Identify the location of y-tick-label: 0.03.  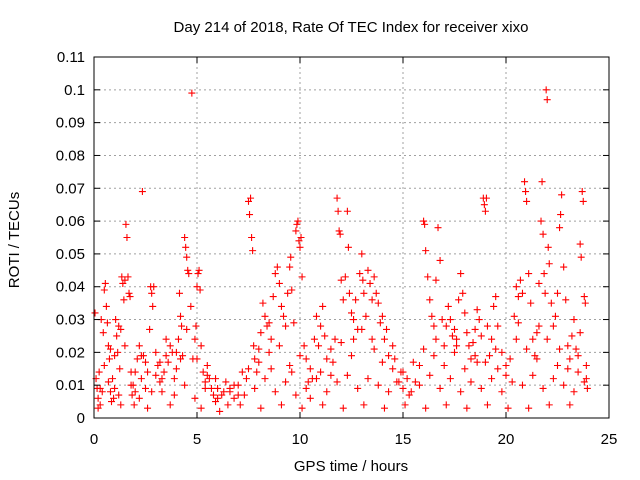
(70, 320).